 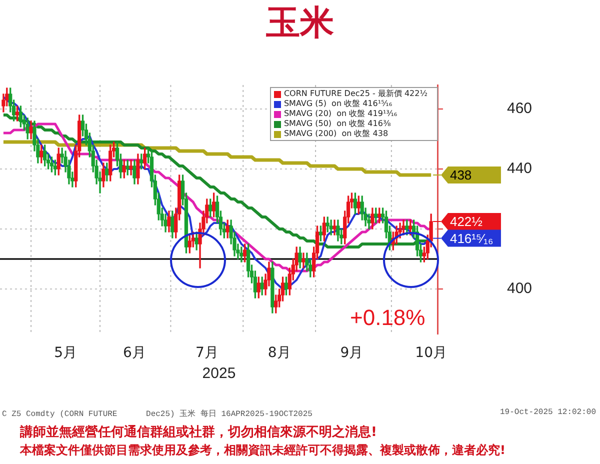 I want to click on legend-label: SMAVG (5) on 收盤 416¹⁵⁄₁₆, so click(x=338, y=104).